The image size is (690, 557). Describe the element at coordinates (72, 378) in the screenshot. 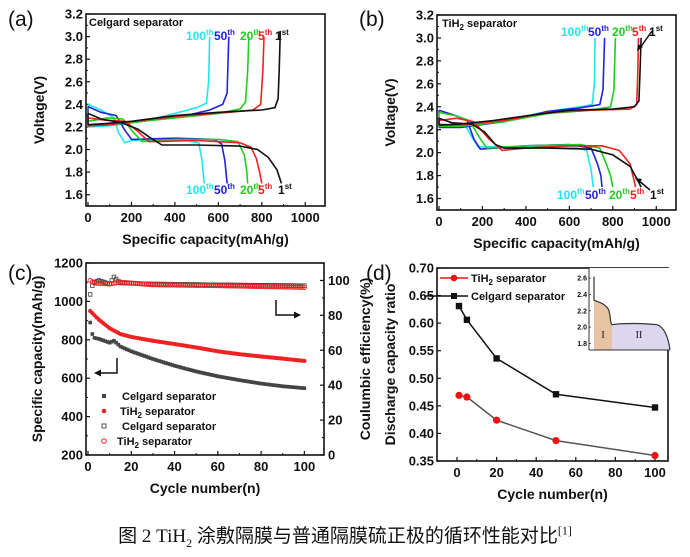

I see `y-tick-label: 600` at that location.